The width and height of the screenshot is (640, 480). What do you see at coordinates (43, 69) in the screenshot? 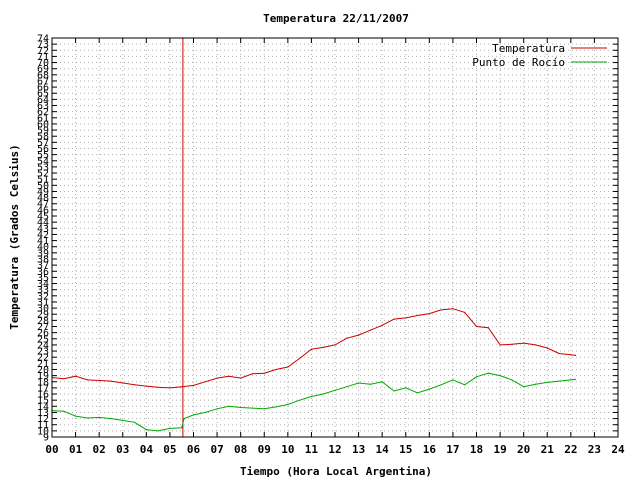
I see `y-tick-label: 69` at bounding box center [43, 69].